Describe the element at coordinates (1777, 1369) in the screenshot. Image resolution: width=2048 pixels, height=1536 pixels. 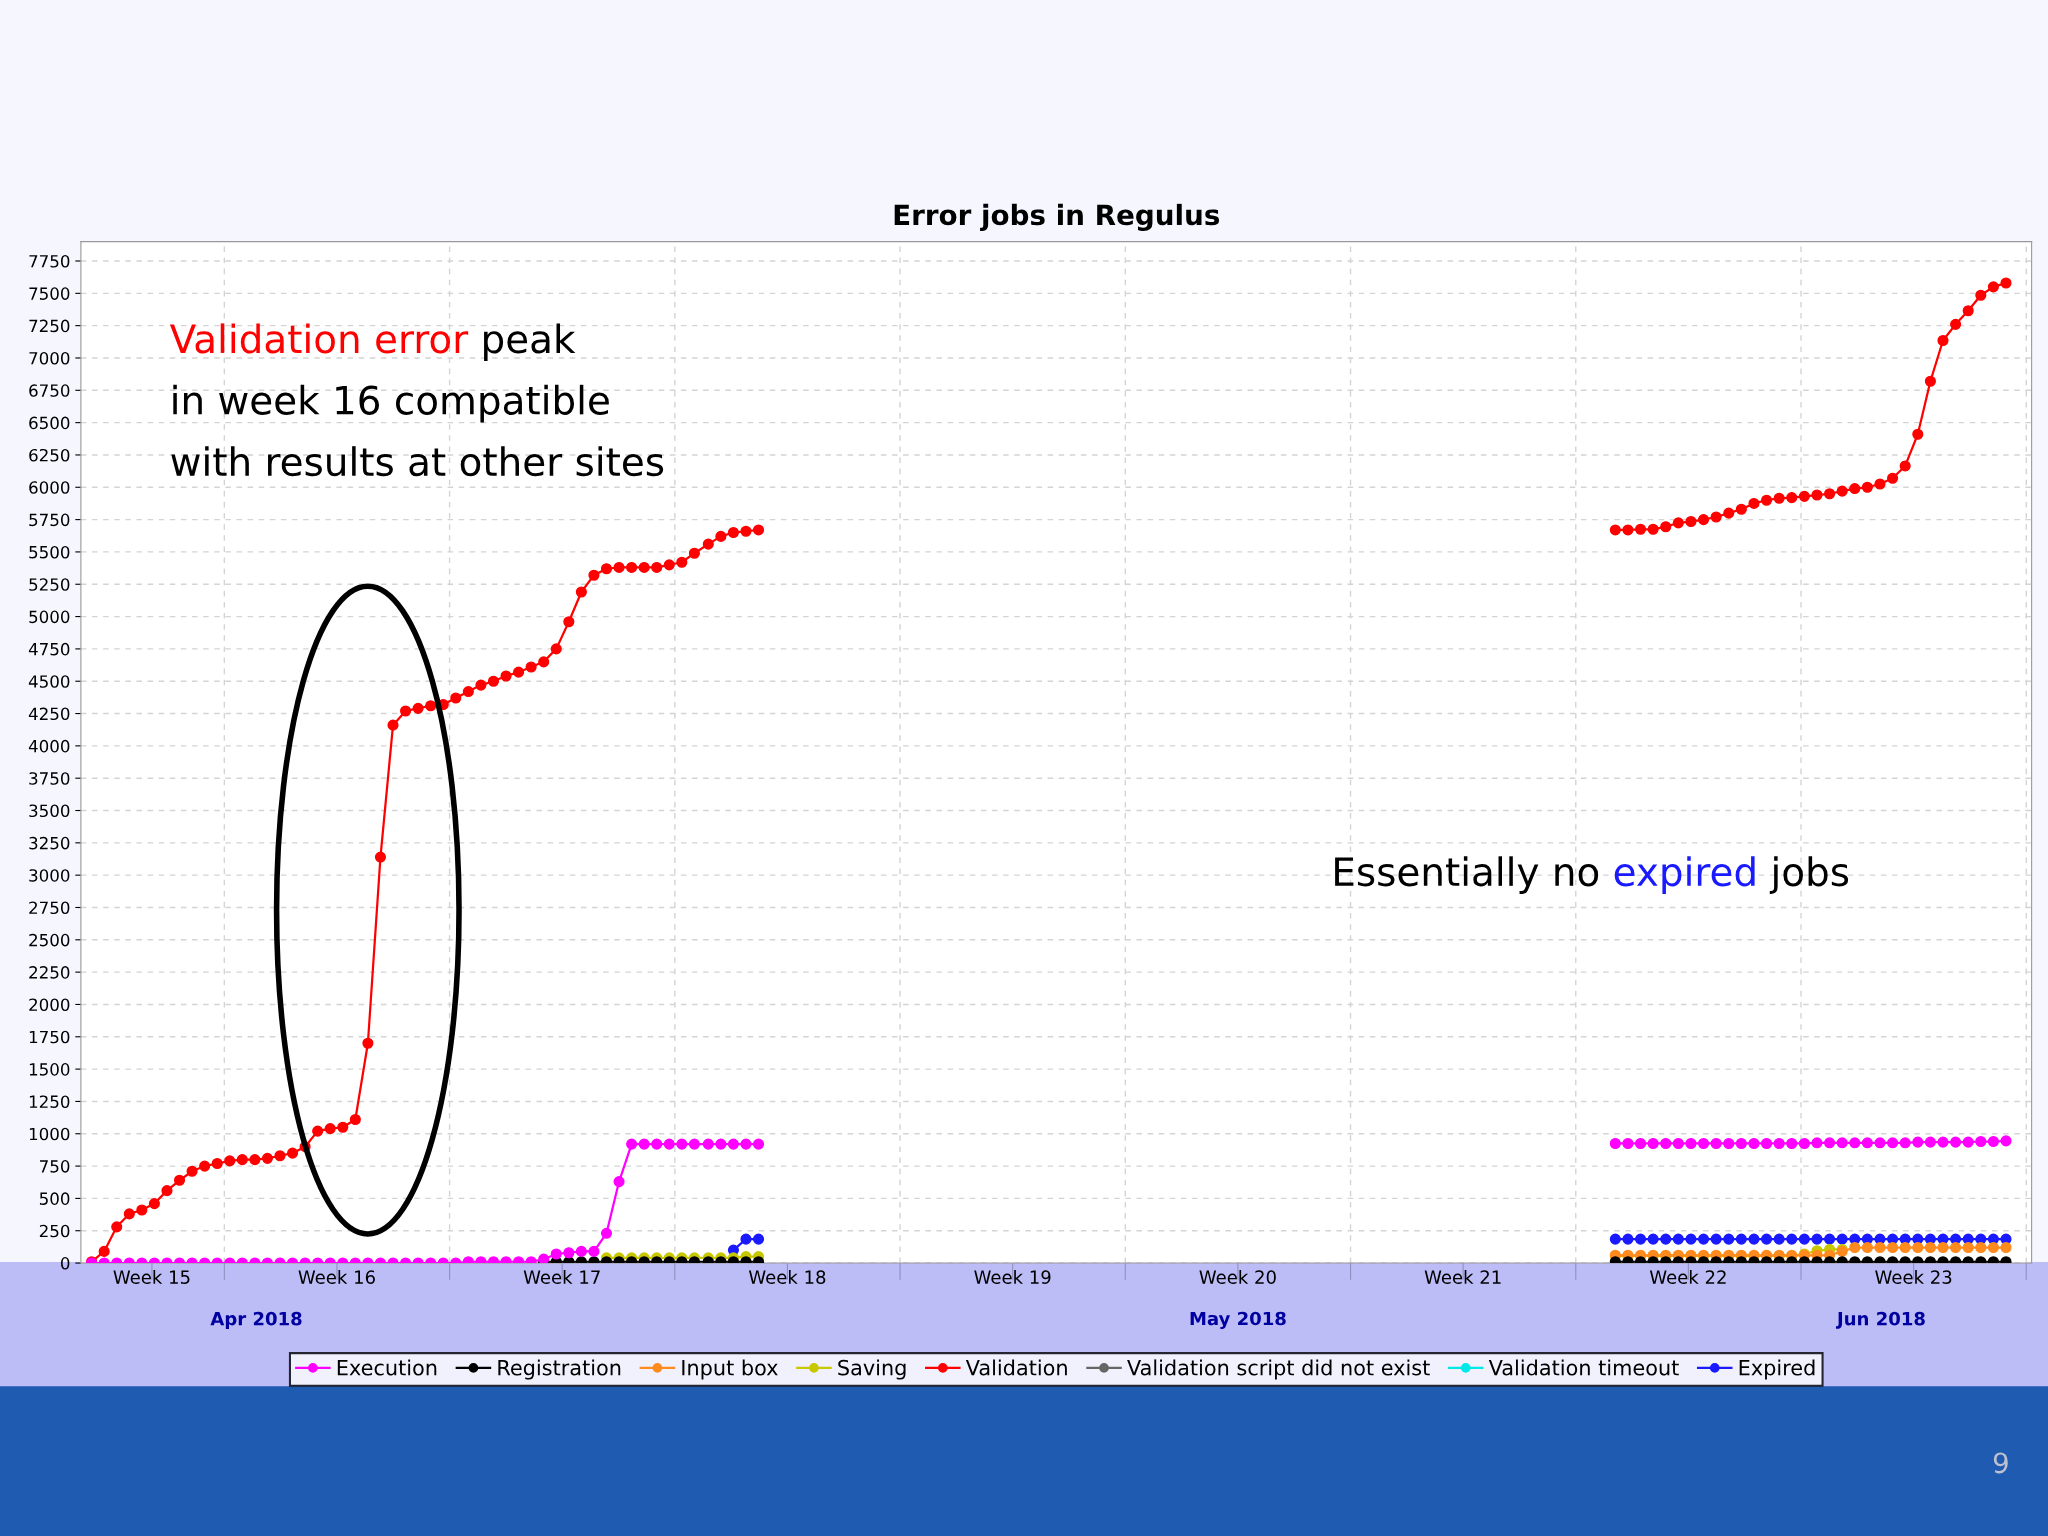
I see `legend-label: Expired` at that location.